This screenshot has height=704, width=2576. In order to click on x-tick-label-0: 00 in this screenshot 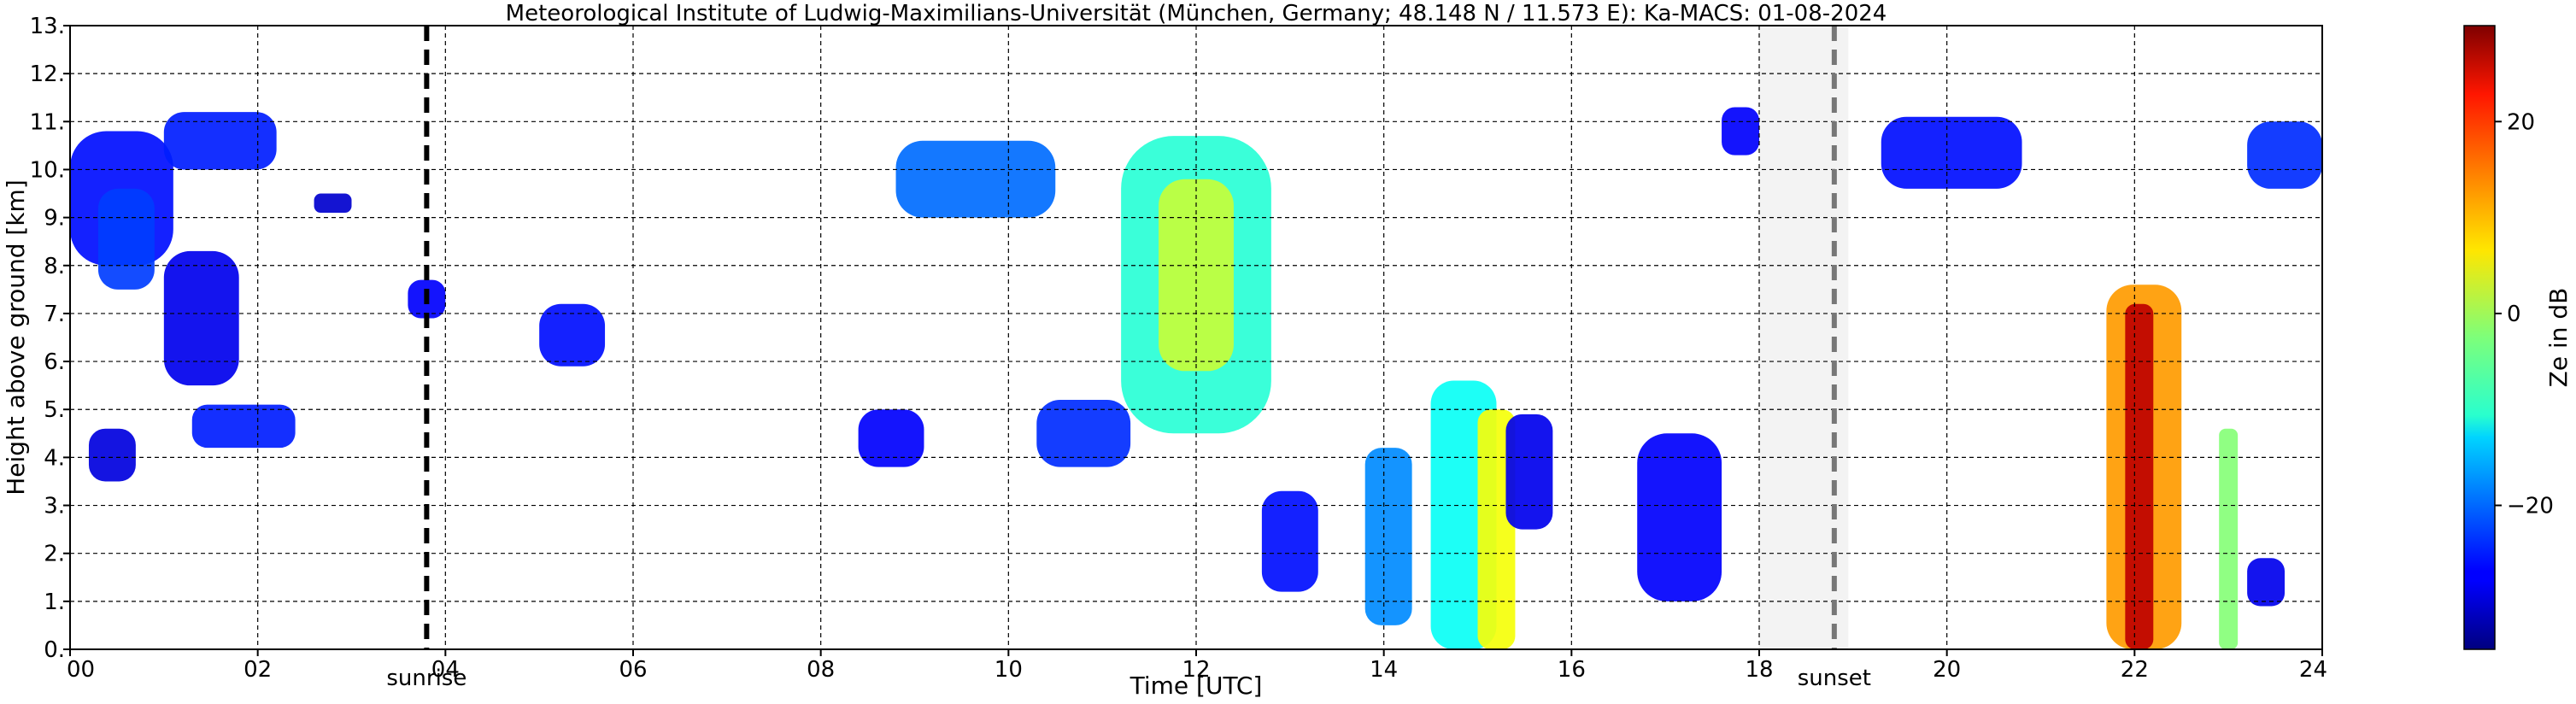, I will do `click(81, 670)`.